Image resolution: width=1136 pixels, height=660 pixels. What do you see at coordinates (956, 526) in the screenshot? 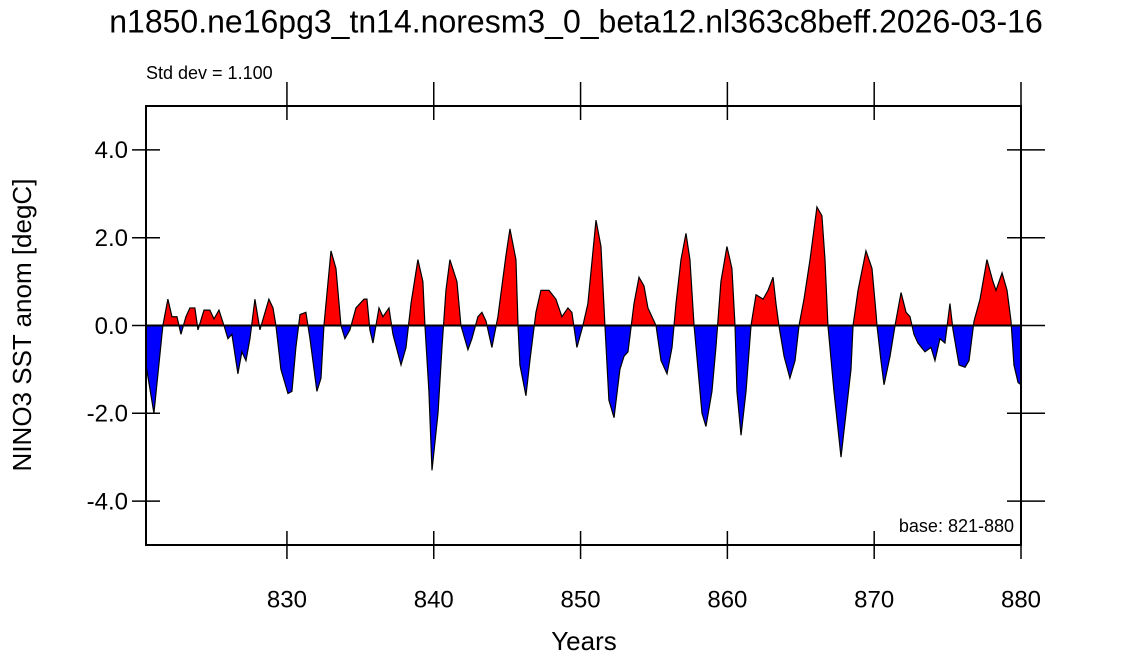
I see `annotation: base: 821-880` at bounding box center [956, 526].